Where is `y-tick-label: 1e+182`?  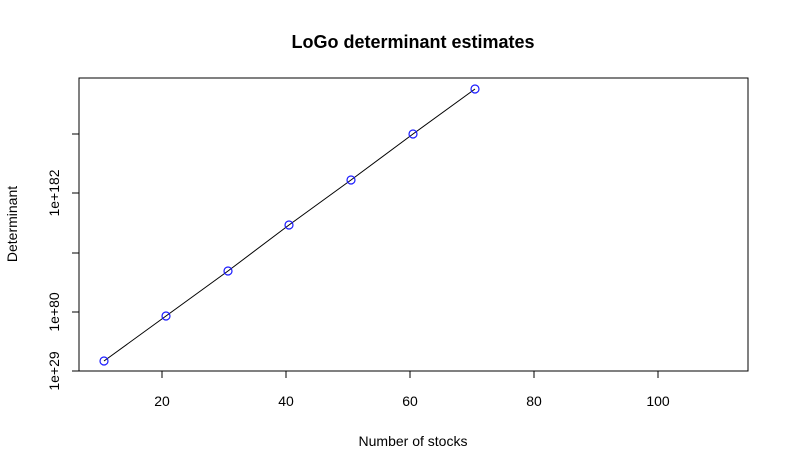
y-tick-label: 1e+182 is located at coordinates (54, 192).